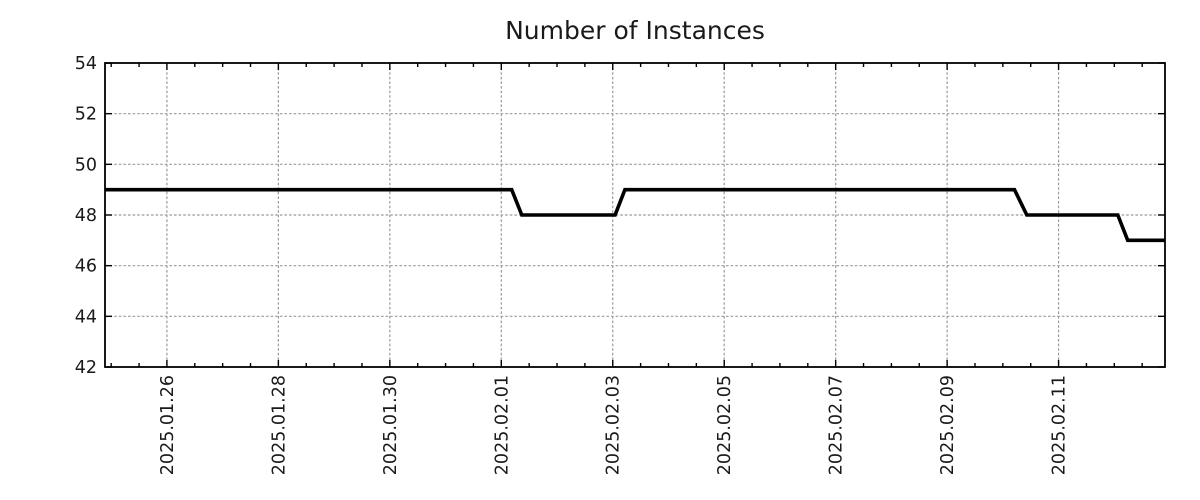 The image size is (1200, 500). I want to click on series-line-instances, so click(635, 215).